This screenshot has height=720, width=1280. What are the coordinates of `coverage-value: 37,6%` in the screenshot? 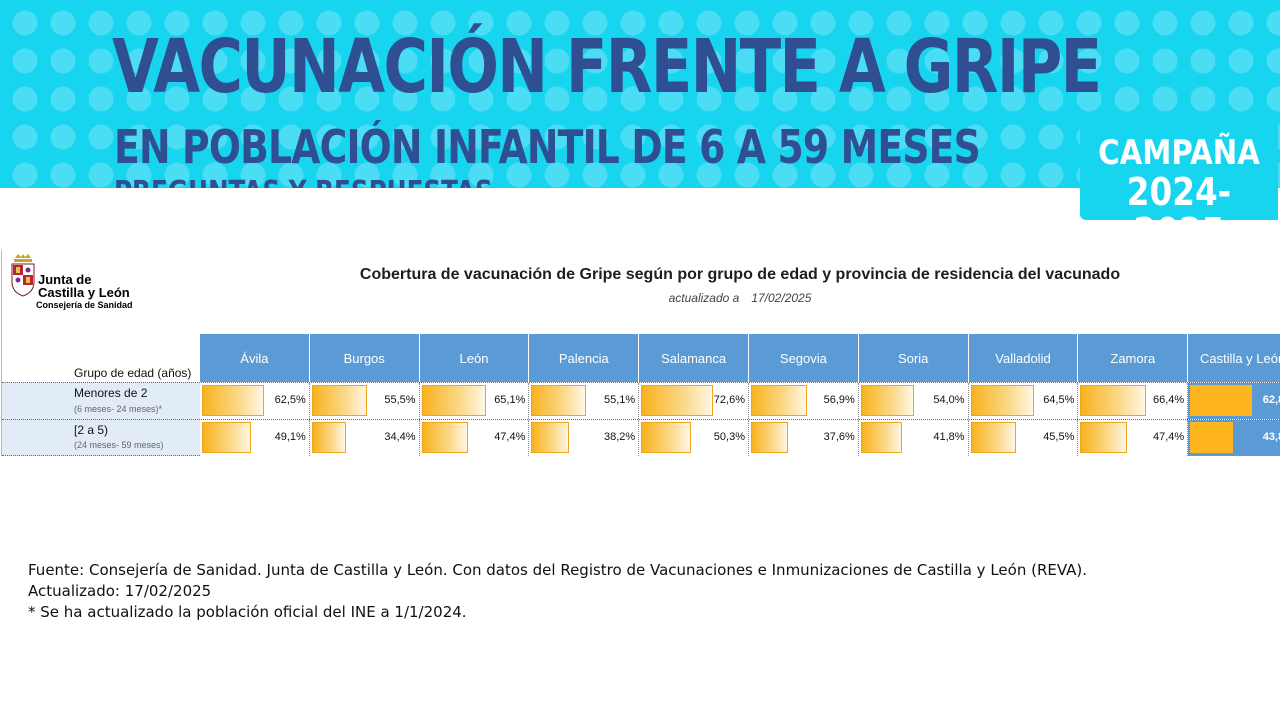 It's located at (839, 437).